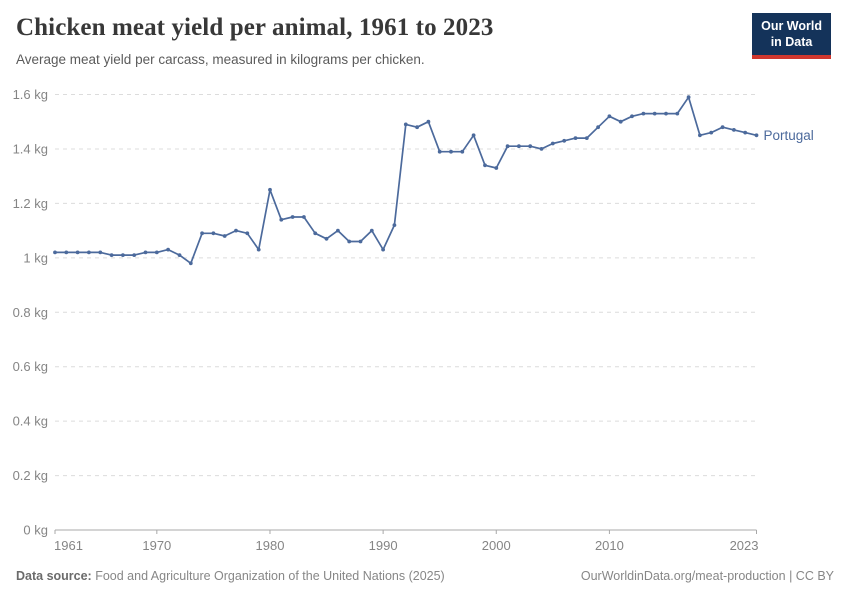 This screenshot has width=850, height=600. Describe the element at coordinates (405, 531) in the screenshot. I see `x-axis` at that location.